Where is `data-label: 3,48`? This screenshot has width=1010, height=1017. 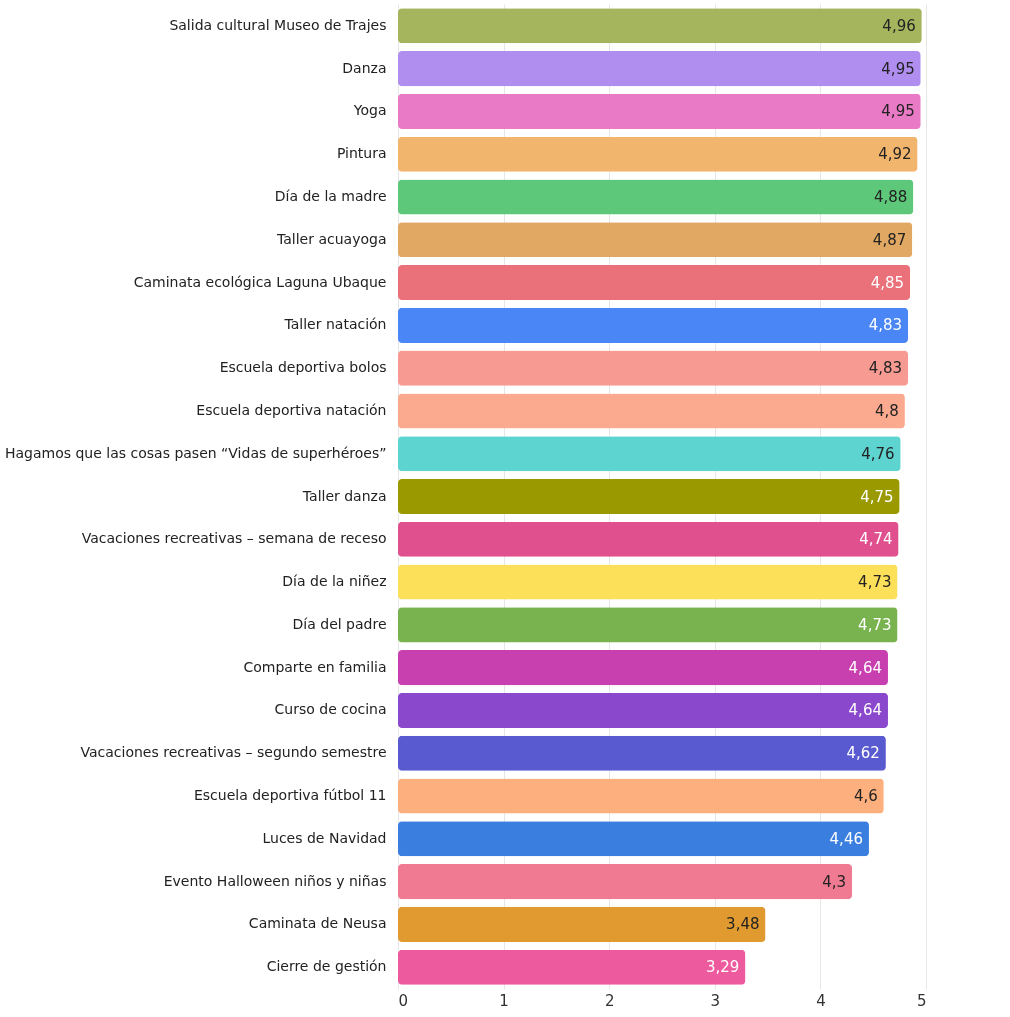 data-label: 3,48 is located at coordinates (743, 924).